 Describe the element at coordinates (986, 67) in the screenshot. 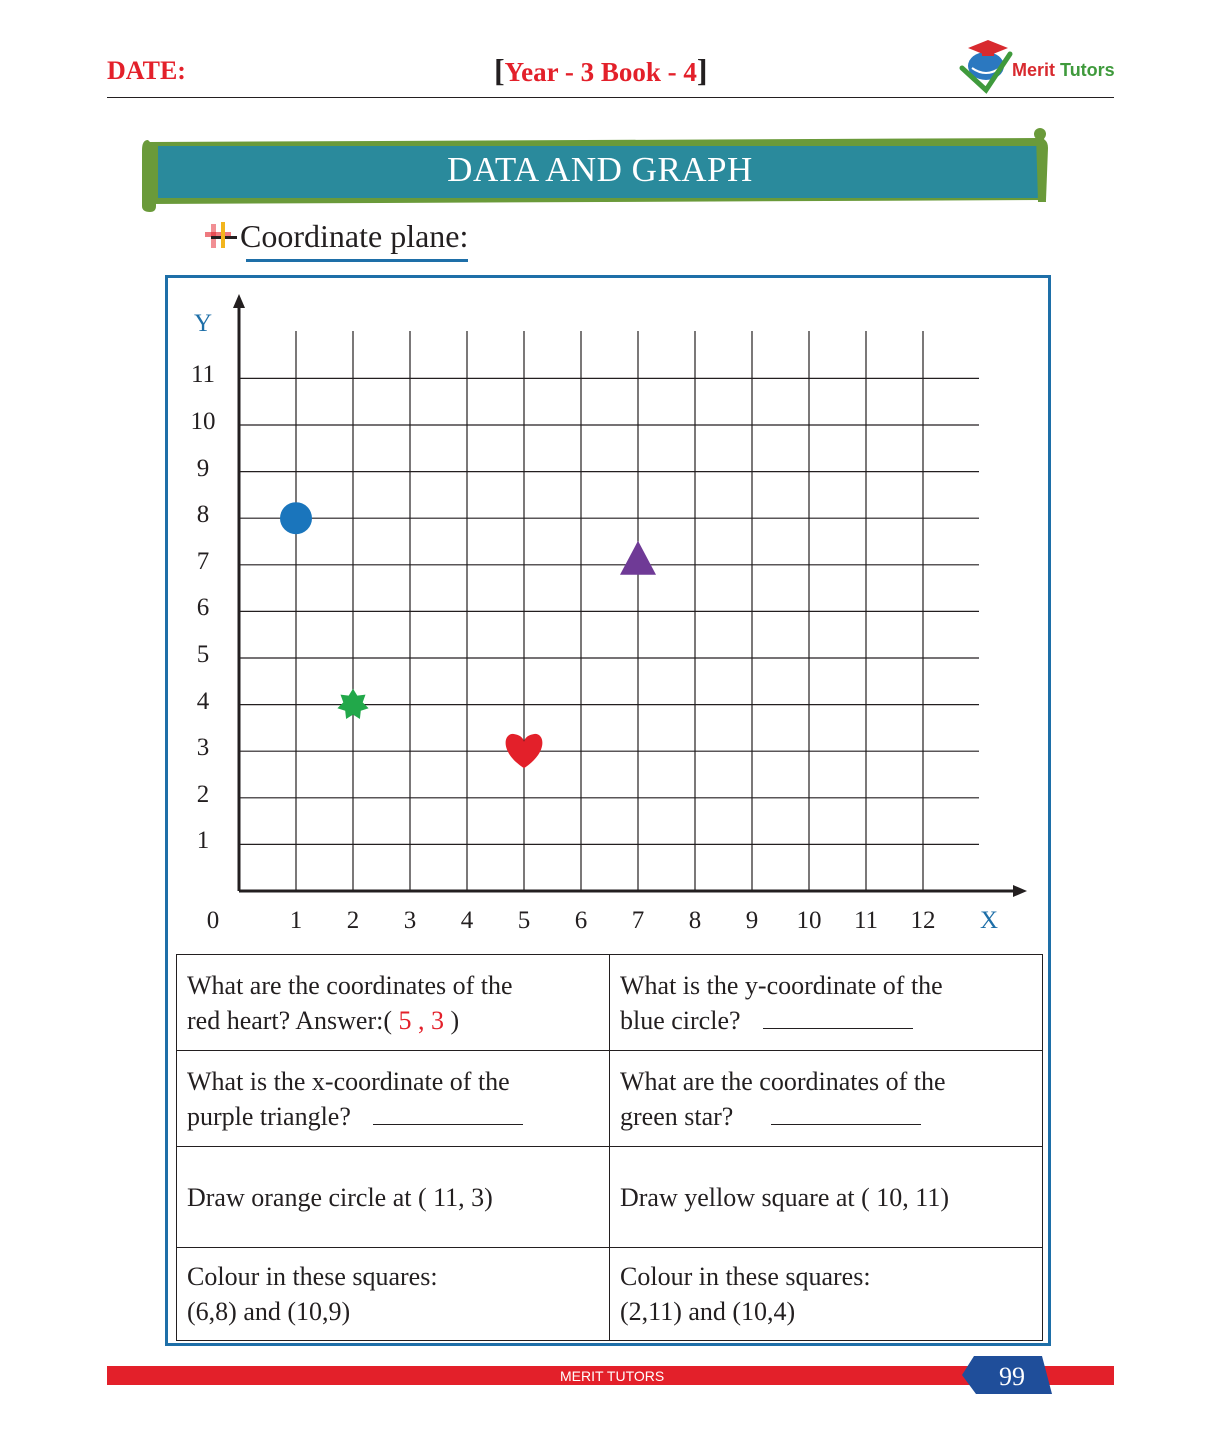

I see `graduation-cap-globe-icon` at that location.